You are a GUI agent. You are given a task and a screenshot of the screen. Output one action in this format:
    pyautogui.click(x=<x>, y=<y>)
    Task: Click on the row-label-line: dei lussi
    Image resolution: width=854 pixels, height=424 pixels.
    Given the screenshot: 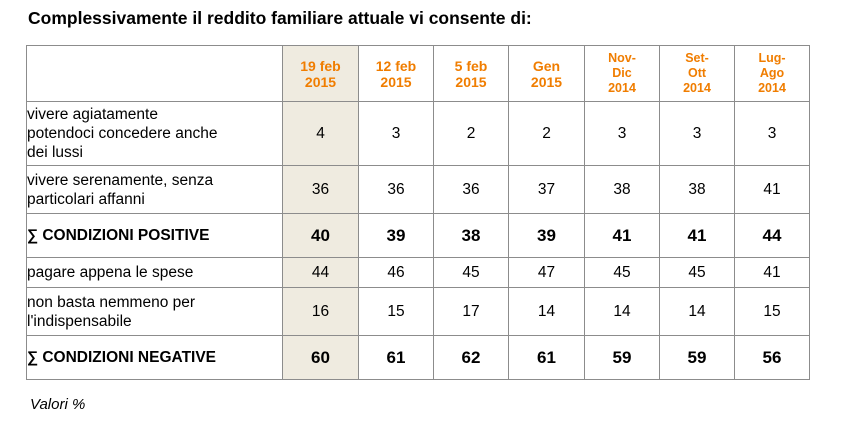 What is the action you would take?
    pyautogui.click(x=55, y=152)
    